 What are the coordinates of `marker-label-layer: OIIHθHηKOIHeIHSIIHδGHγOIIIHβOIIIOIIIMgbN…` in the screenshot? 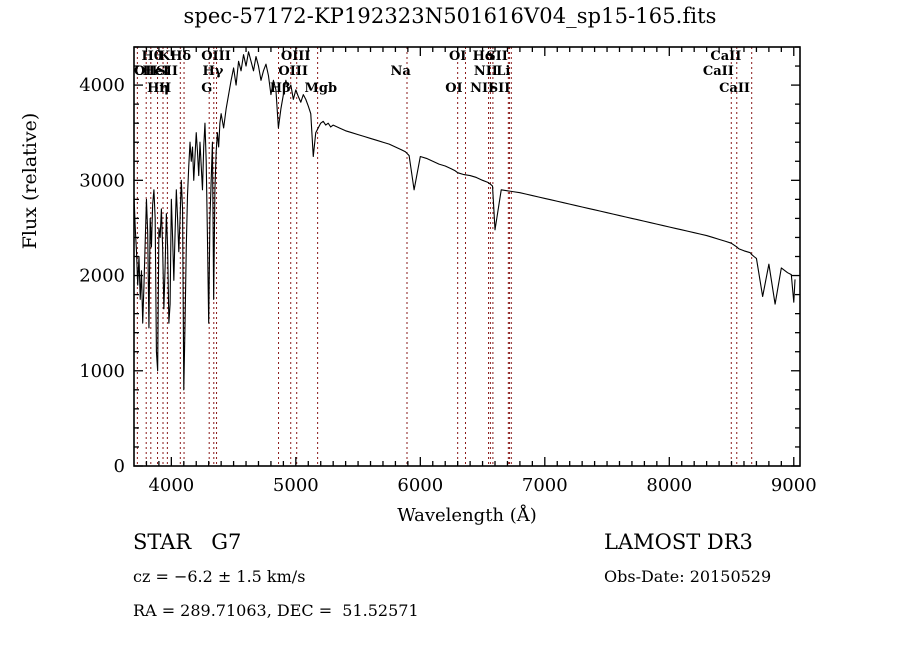 It's located at (442, 72).